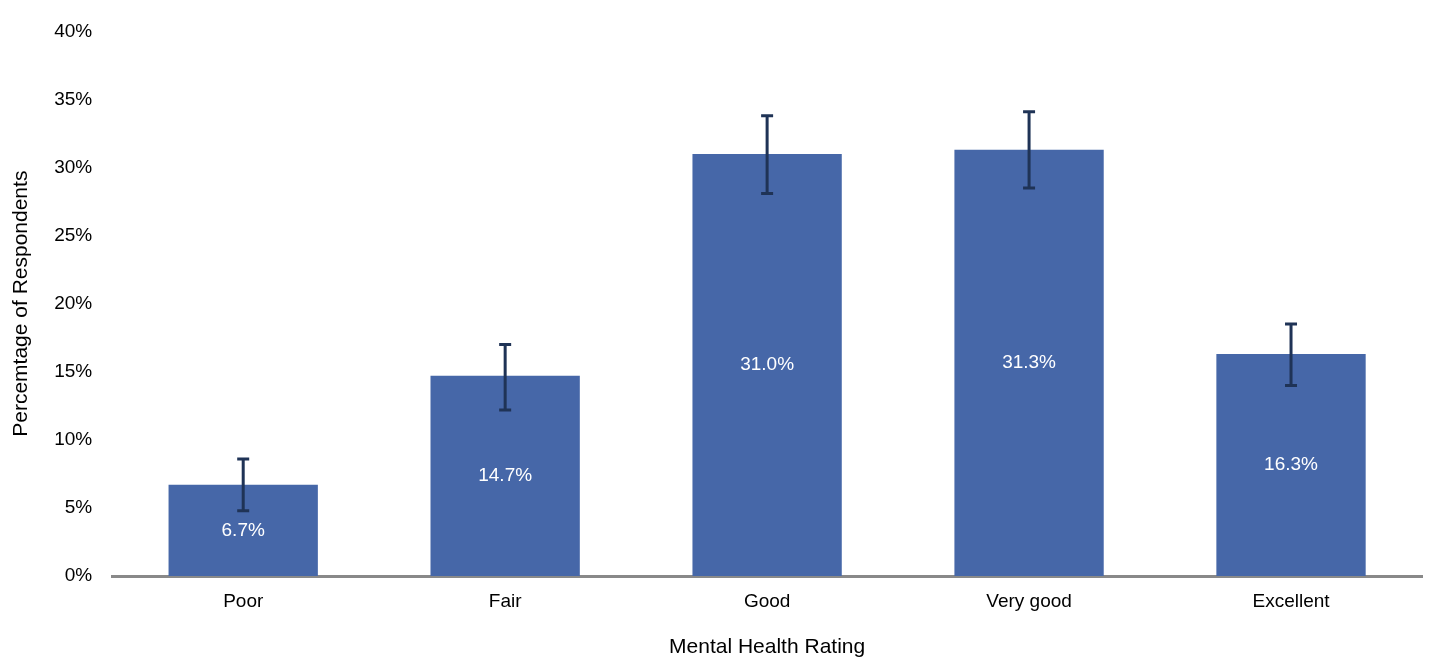 This screenshot has width=1430, height=669. What do you see at coordinates (767, 646) in the screenshot?
I see `x-axis-title: Mental Health Rating` at bounding box center [767, 646].